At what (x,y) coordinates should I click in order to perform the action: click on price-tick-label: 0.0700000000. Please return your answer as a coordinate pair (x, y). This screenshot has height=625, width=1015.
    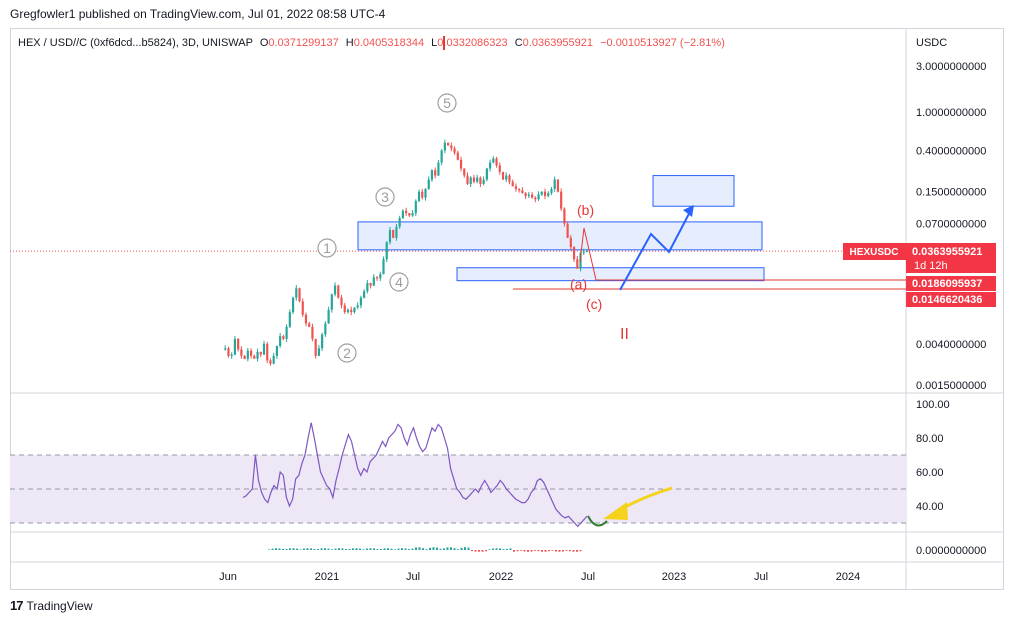
    Looking at the image, I should click on (951, 225).